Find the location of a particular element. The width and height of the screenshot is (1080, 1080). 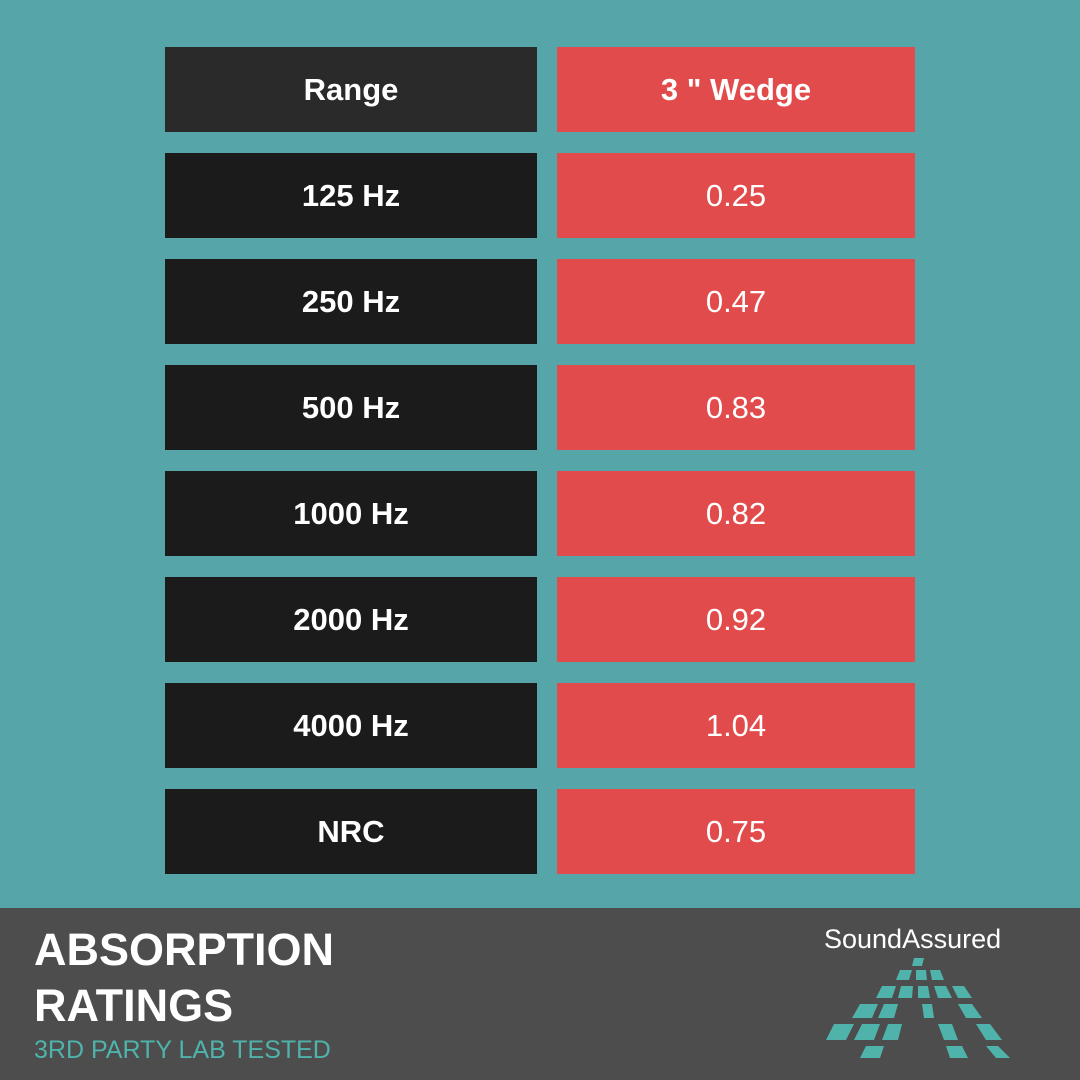

range-cell: 250 Hz is located at coordinates (351, 301).